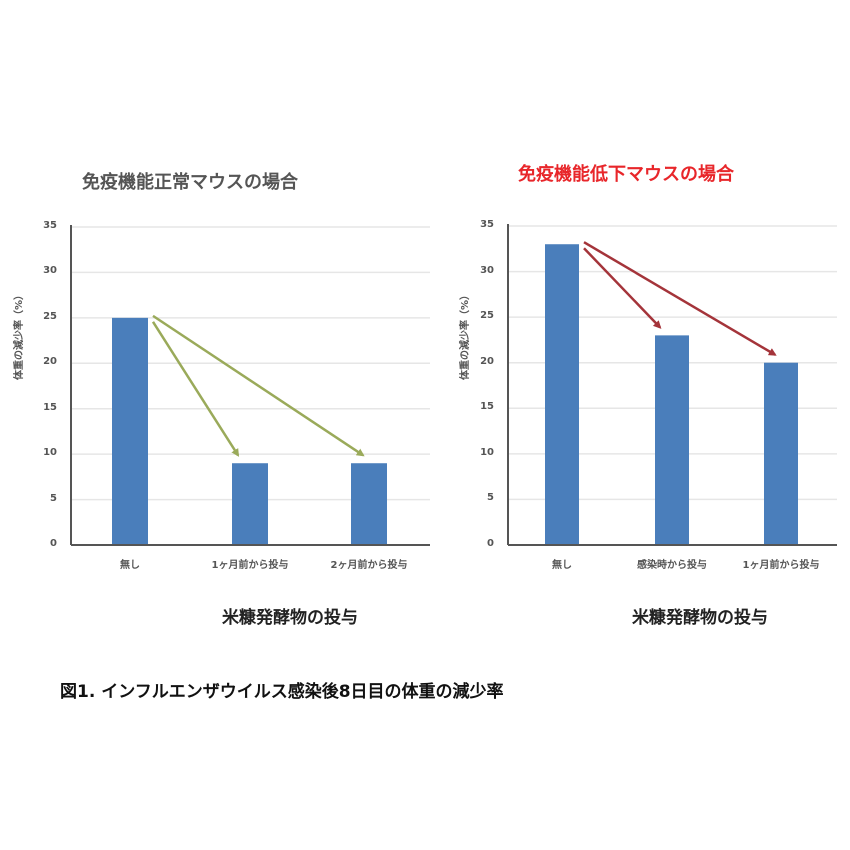 The width and height of the screenshot is (850, 850). What do you see at coordinates (465, 334) in the screenshot?
I see `y-axis-label-right: 体重の減少率（%）` at bounding box center [465, 334].